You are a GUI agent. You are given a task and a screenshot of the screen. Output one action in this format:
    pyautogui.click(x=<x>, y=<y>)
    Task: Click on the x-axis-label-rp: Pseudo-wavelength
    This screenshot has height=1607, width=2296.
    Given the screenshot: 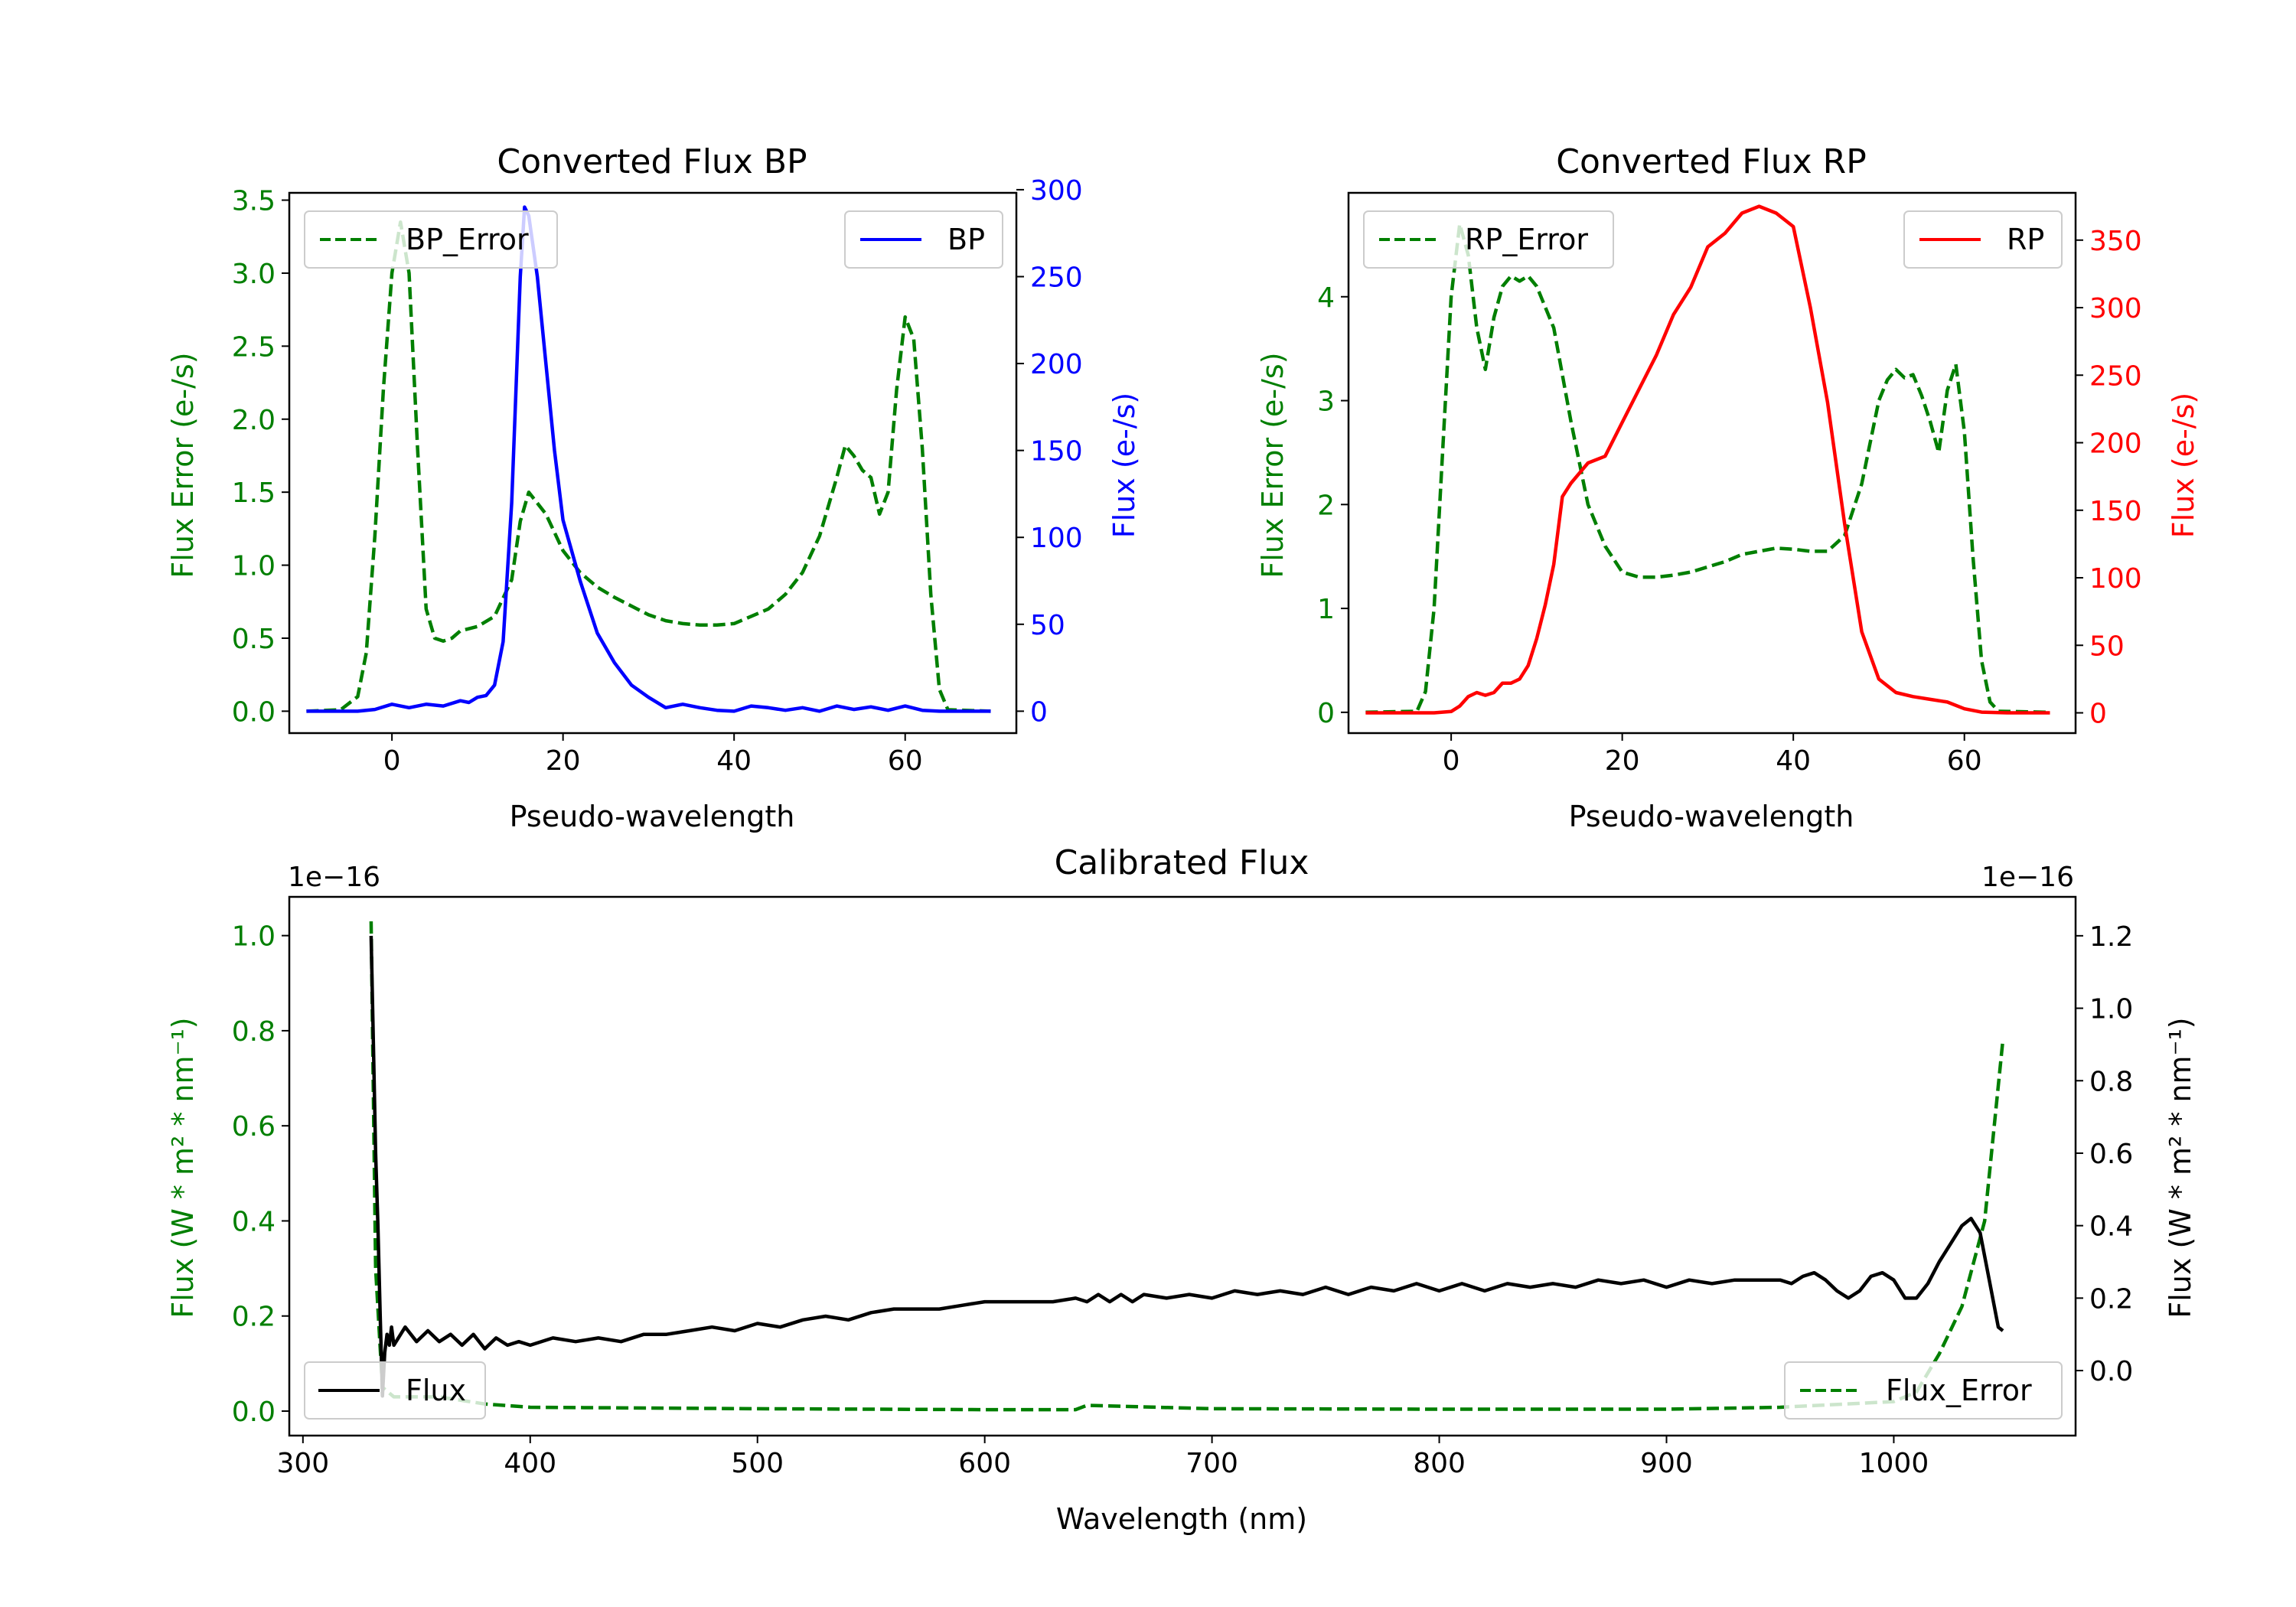 What is the action you would take?
    pyautogui.click(x=1711, y=817)
    